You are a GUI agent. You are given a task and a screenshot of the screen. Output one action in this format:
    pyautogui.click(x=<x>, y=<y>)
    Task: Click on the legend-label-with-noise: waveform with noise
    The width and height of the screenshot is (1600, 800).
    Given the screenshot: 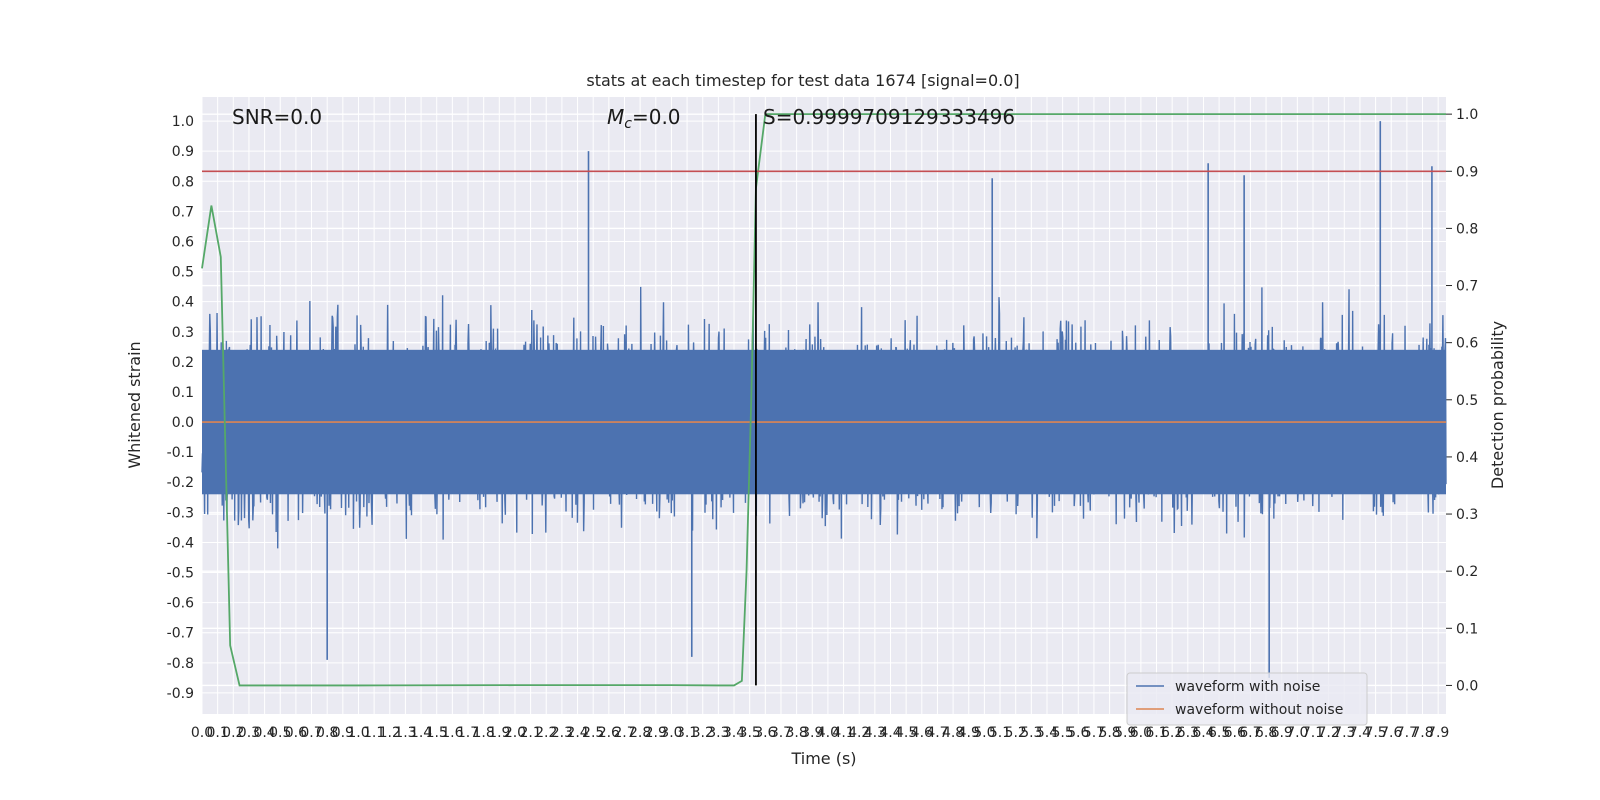 What is the action you would take?
    pyautogui.click(x=1247, y=687)
    